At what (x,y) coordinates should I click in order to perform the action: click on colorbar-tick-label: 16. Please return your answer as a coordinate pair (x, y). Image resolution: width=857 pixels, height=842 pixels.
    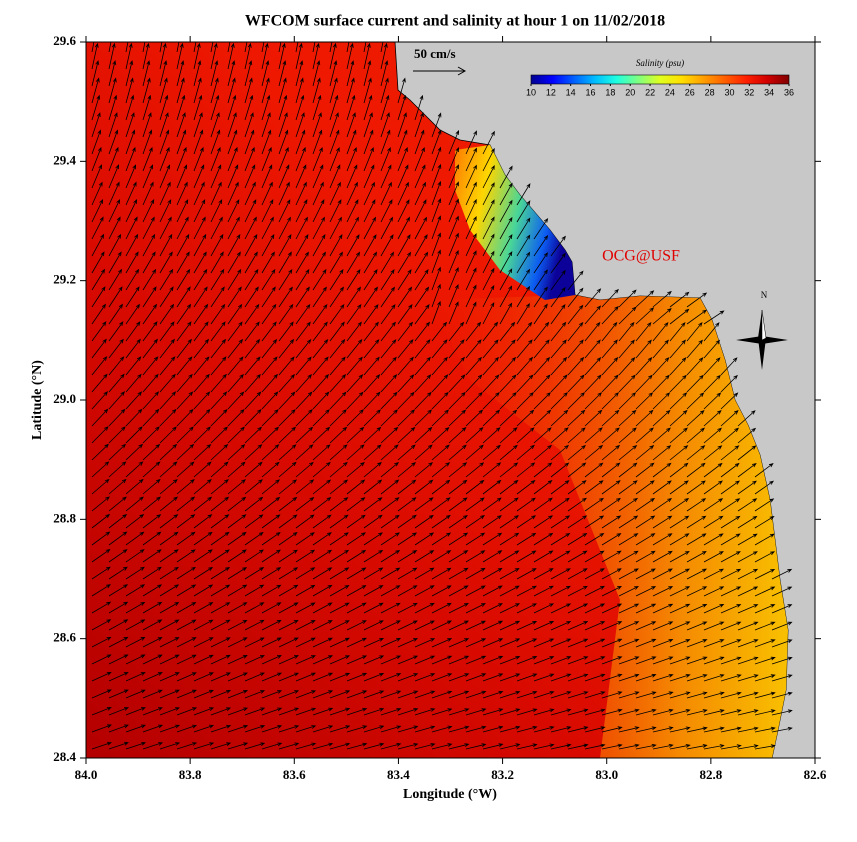
    Looking at the image, I should click on (591, 92).